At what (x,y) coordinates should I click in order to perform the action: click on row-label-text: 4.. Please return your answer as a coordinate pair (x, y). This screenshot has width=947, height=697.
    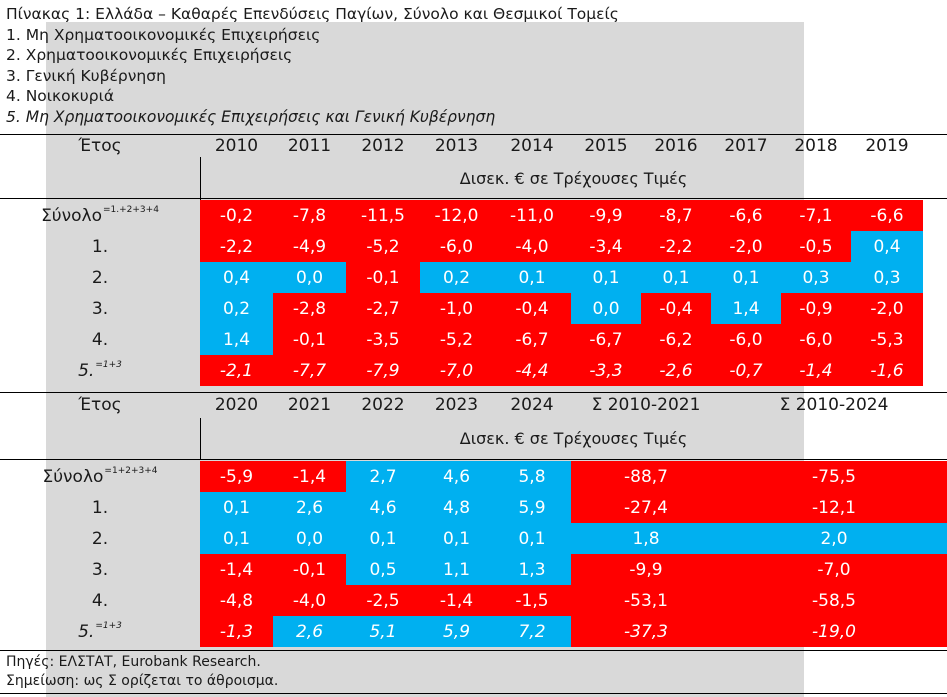
    Looking at the image, I should click on (100, 600).